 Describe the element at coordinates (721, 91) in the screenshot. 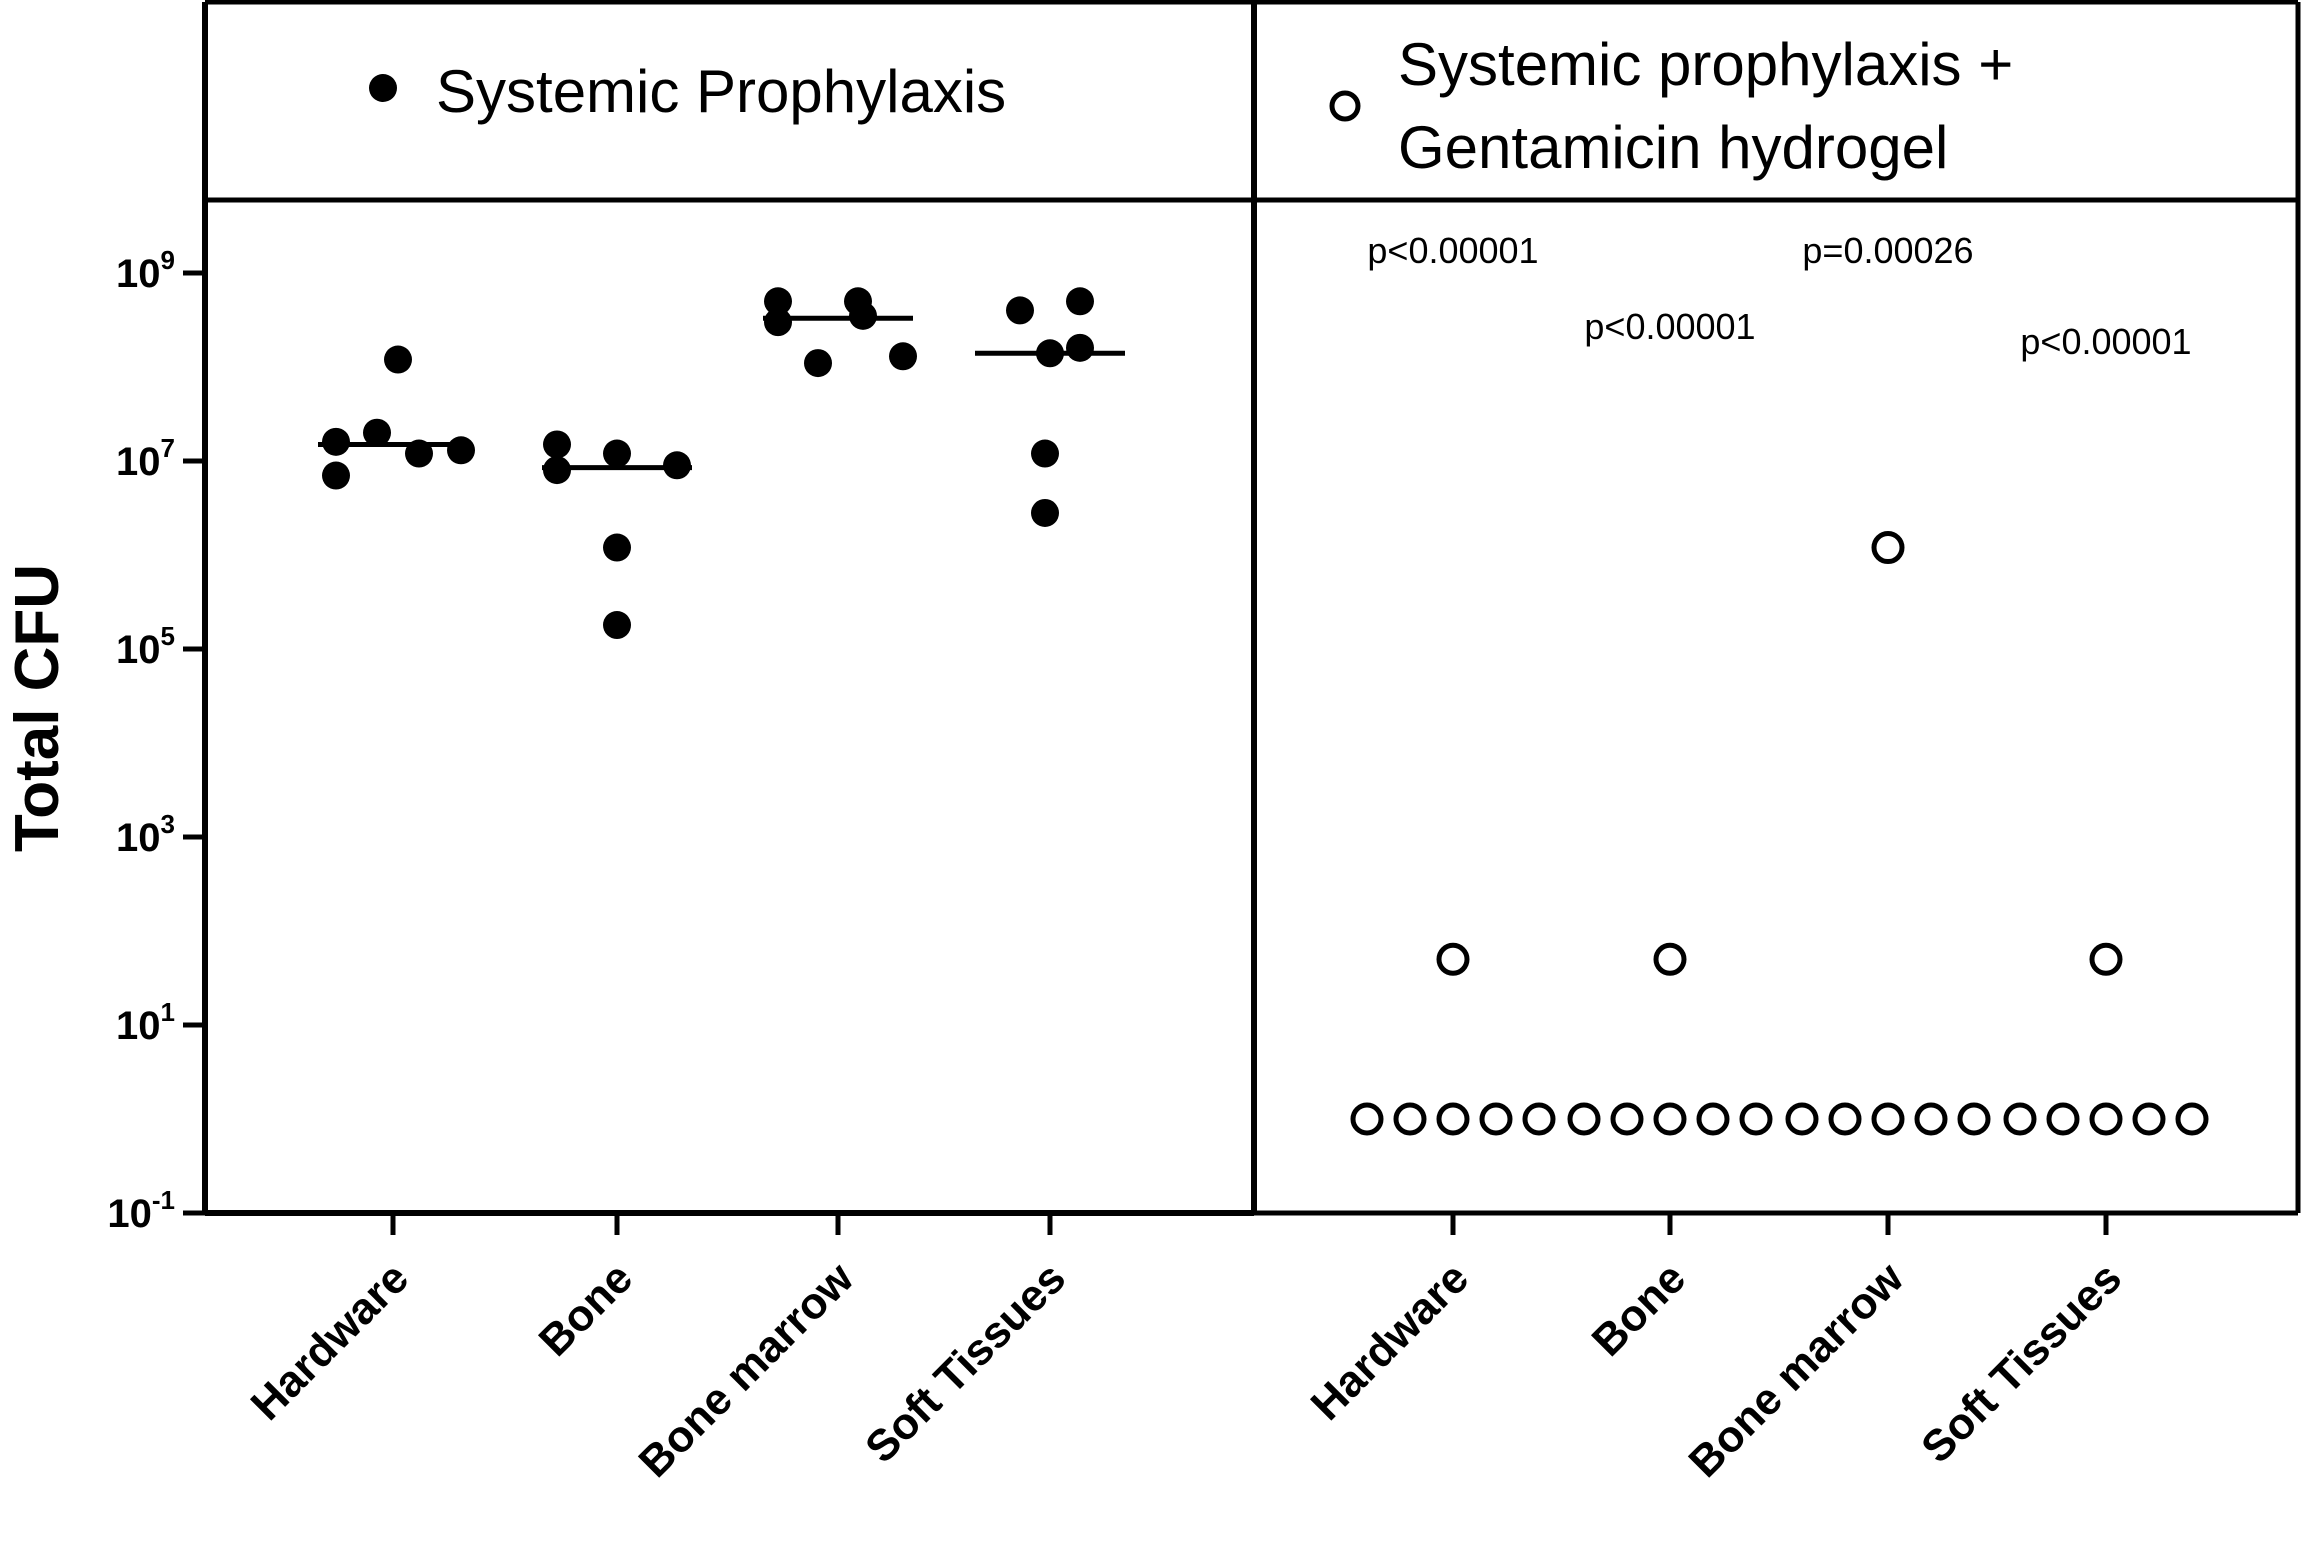

I see `legend-text: Systemic Prophylaxis` at that location.